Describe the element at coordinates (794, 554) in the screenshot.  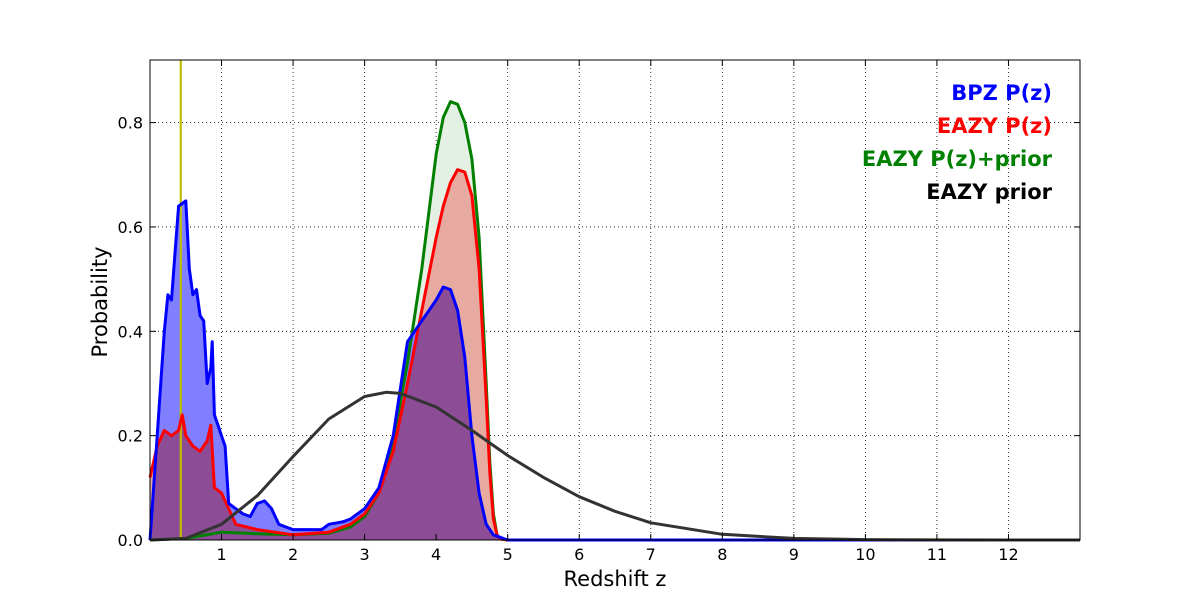
I see `x-tick-label-8: 9` at that location.